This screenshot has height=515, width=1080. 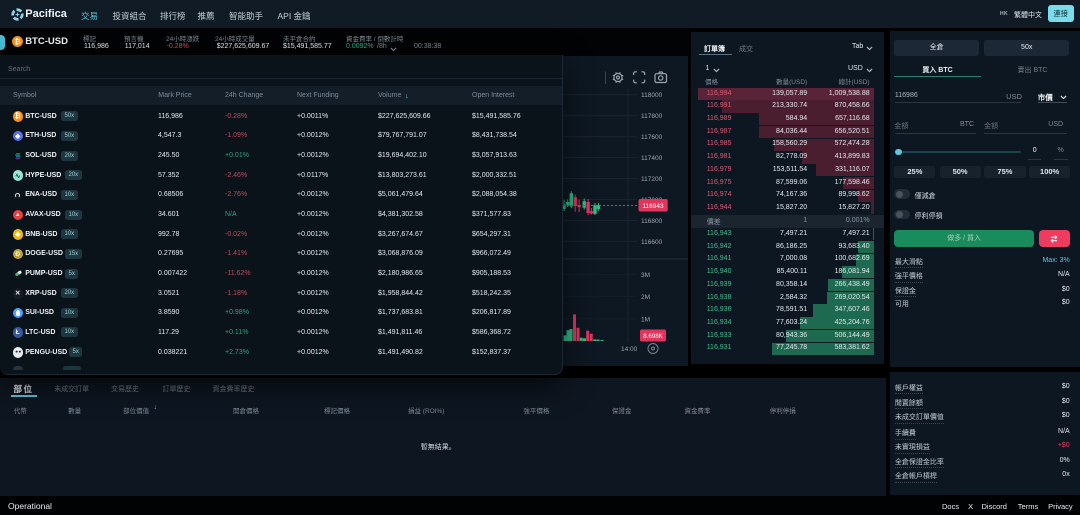 What do you see at coordinates (652, 95) in the screenshot?
I see `svg-text: 118000` at bounding box center [652, 95].